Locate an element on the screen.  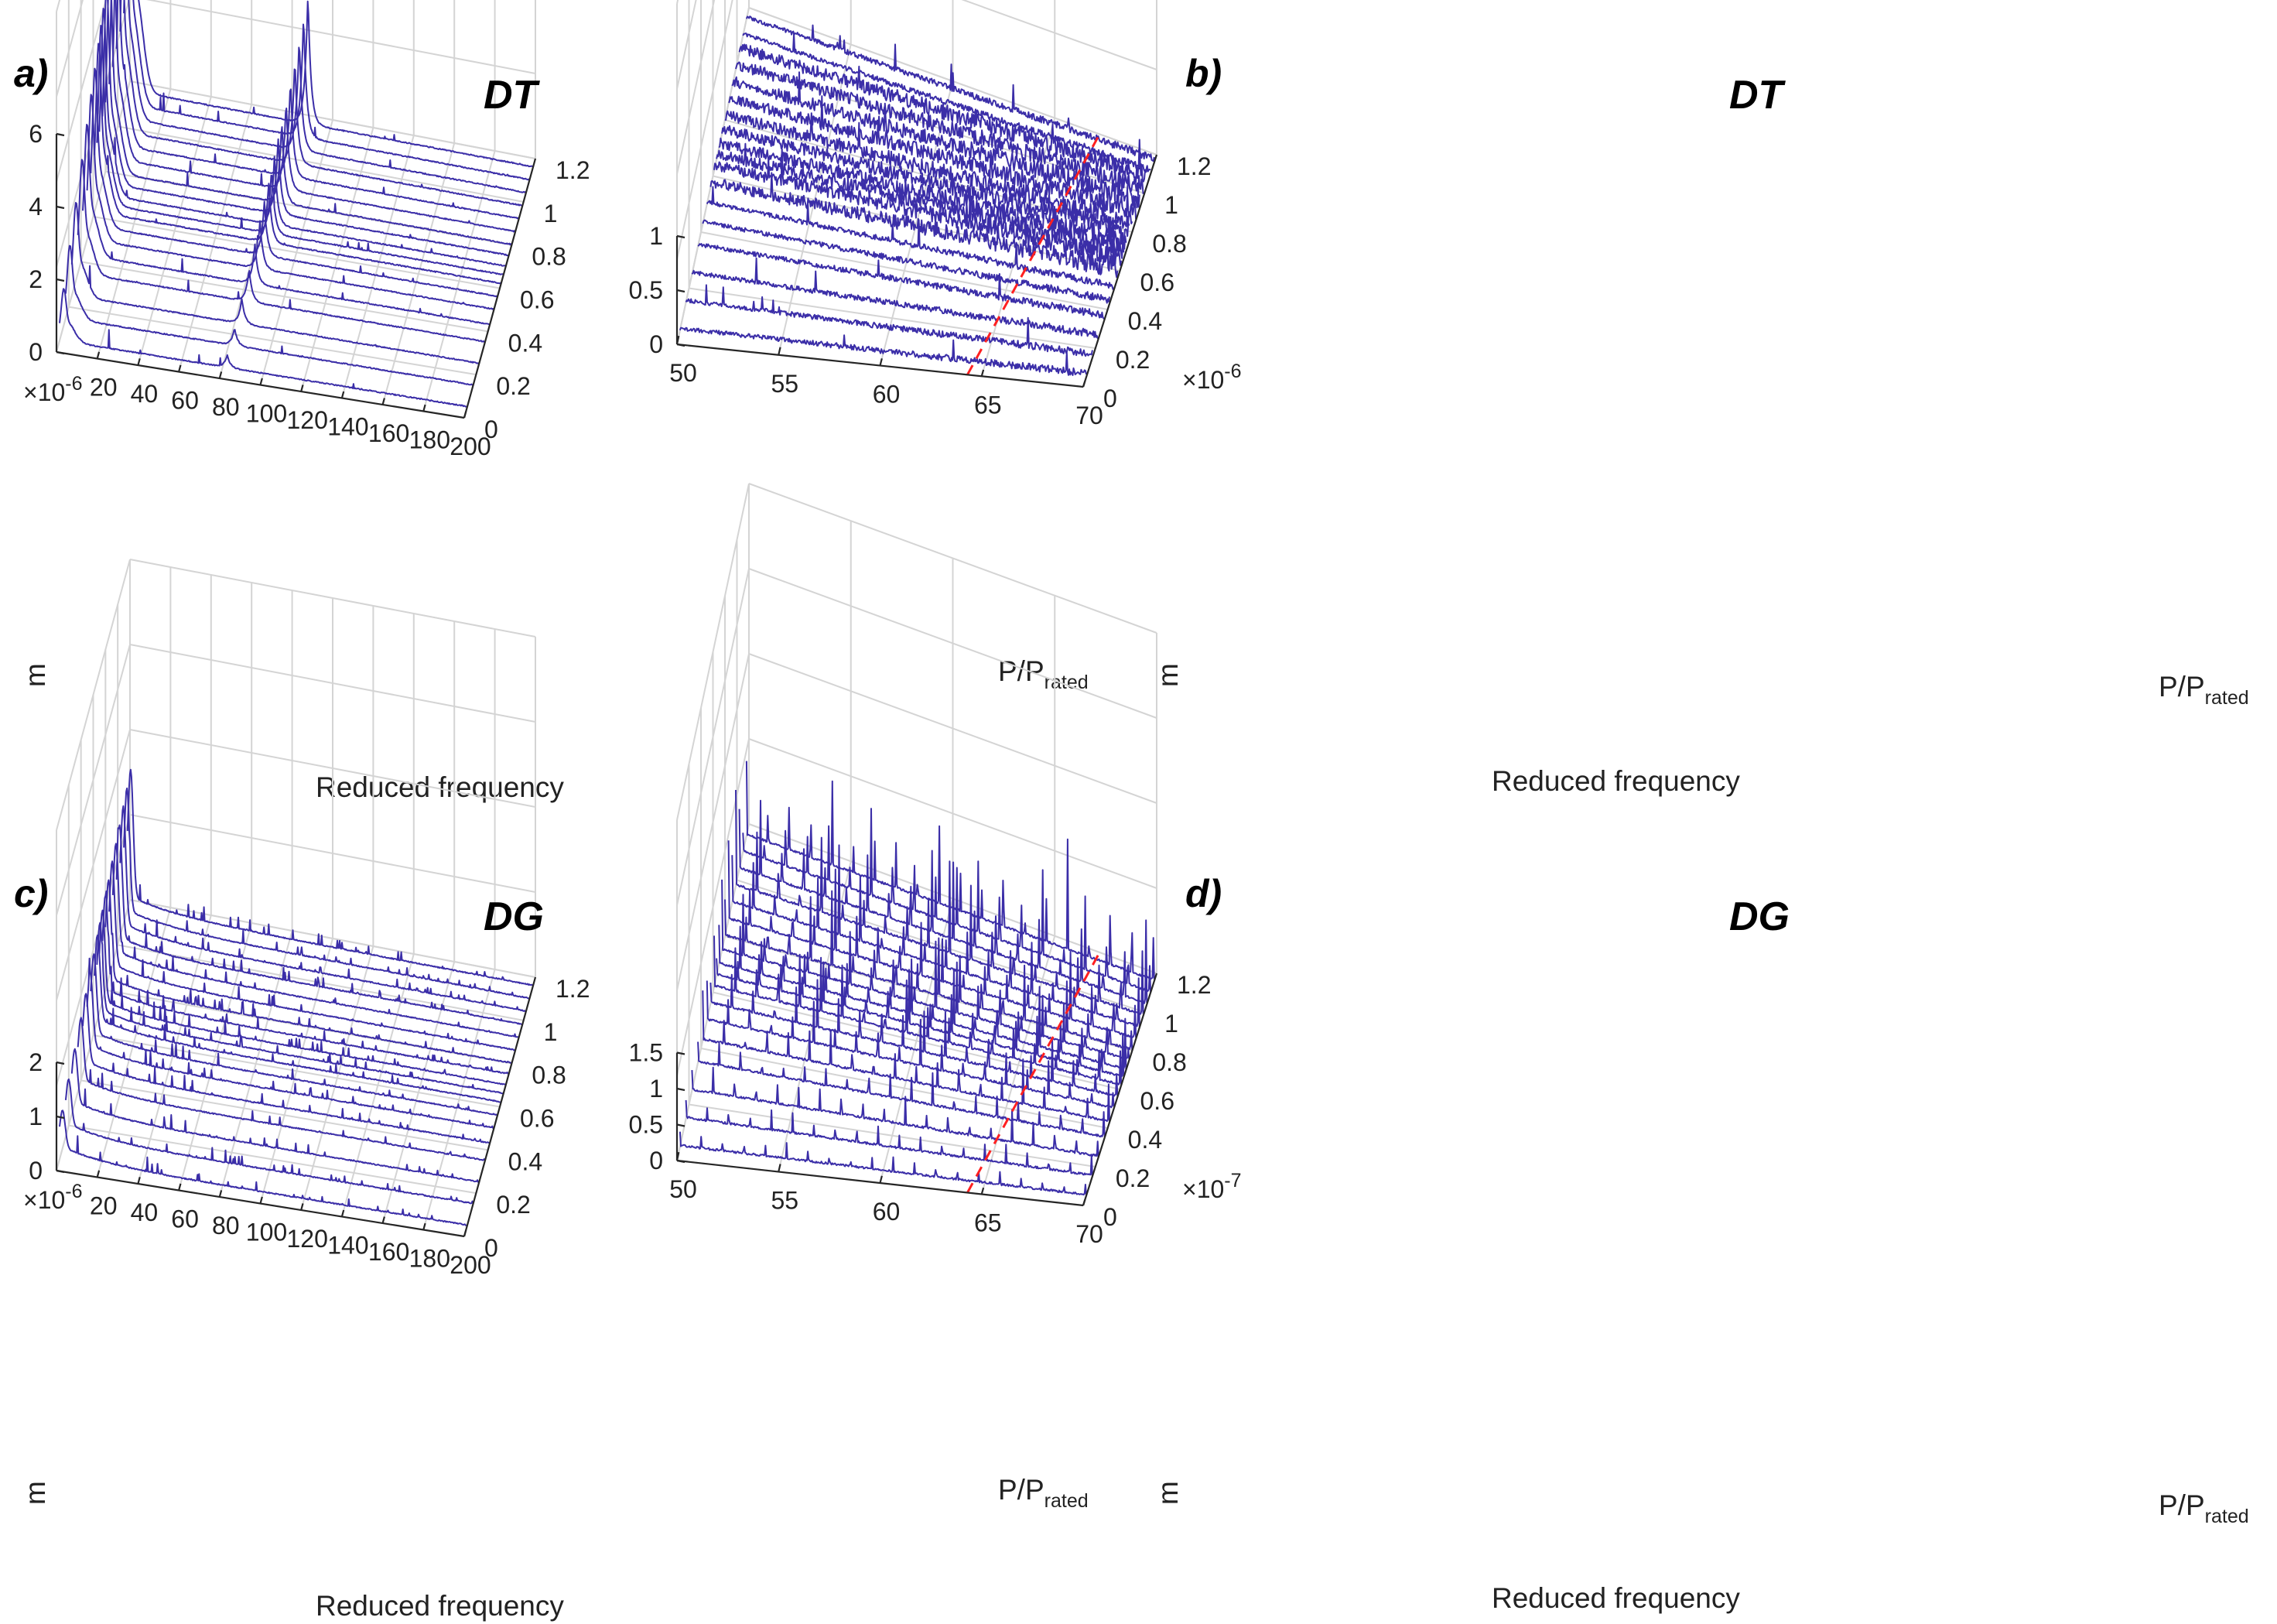
z-tick-label: 0.5 is located at coordinates (646, 290).